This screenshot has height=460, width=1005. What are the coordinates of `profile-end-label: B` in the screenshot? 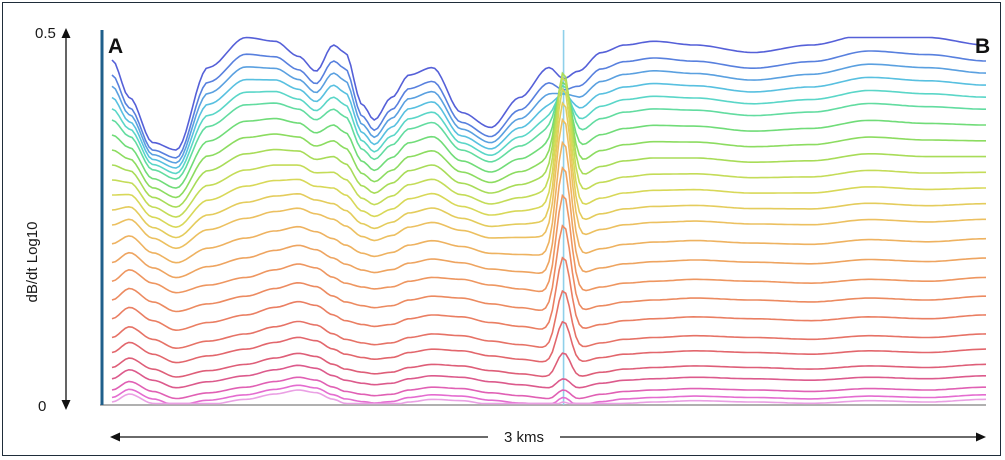 It's located at (982, 46).